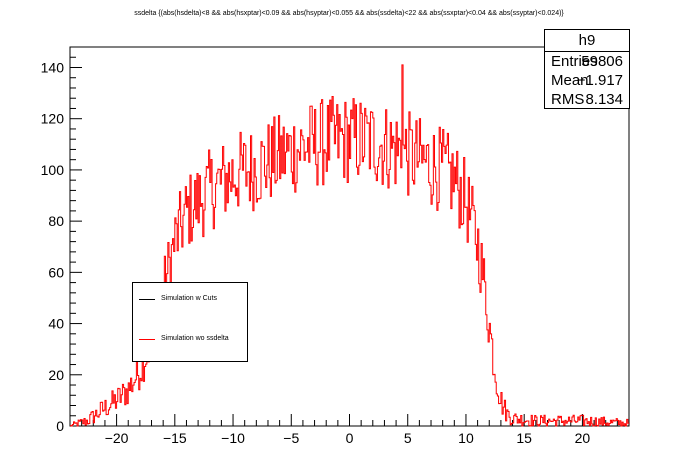 This screenshot has height=474, width=698. I want to click on x-tick-label: −10, so click(233, 438).